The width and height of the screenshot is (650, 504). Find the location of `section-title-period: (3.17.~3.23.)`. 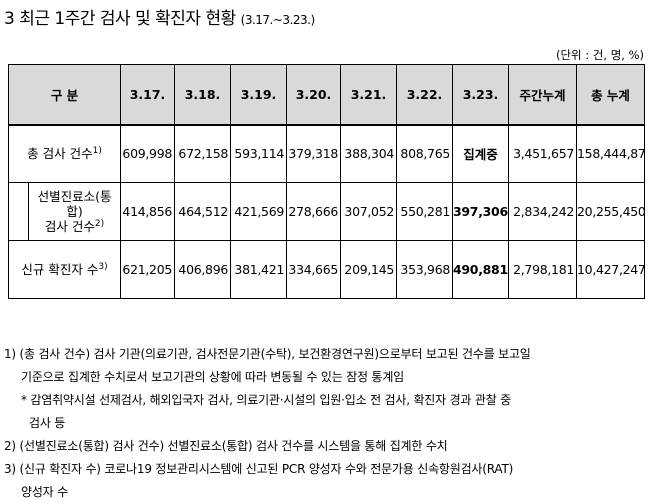

section-title-period: (3.17.~3.23.) is located at coordinates (277, 20).